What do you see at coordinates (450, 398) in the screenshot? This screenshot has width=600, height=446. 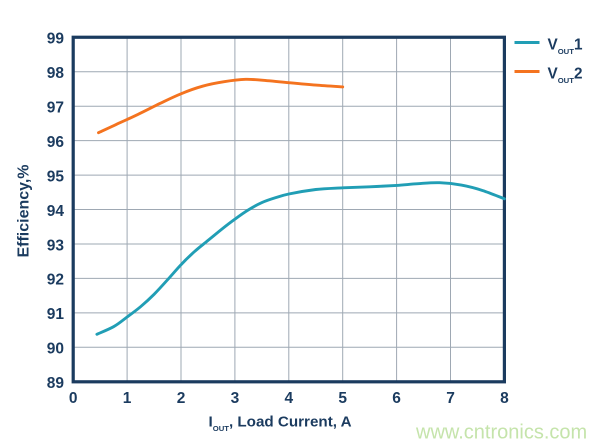 I see `svg-text: 7` at bounding box center [450, 398].